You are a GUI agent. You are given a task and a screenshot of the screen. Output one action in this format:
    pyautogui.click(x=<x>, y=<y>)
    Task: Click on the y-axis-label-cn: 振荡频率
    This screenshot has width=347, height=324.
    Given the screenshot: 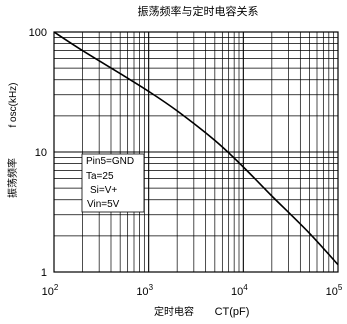 What is the action you would take?
    pyautogui.click(x=12, y=178)
    